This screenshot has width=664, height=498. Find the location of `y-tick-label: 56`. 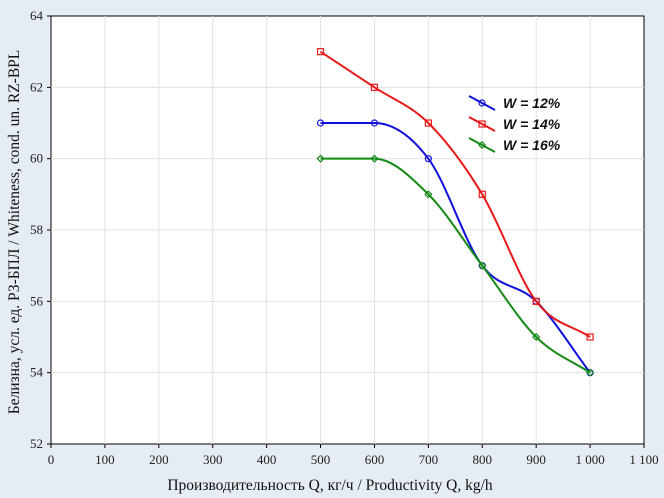

y-tick-label: 56 is located at coordinates (37, 300).